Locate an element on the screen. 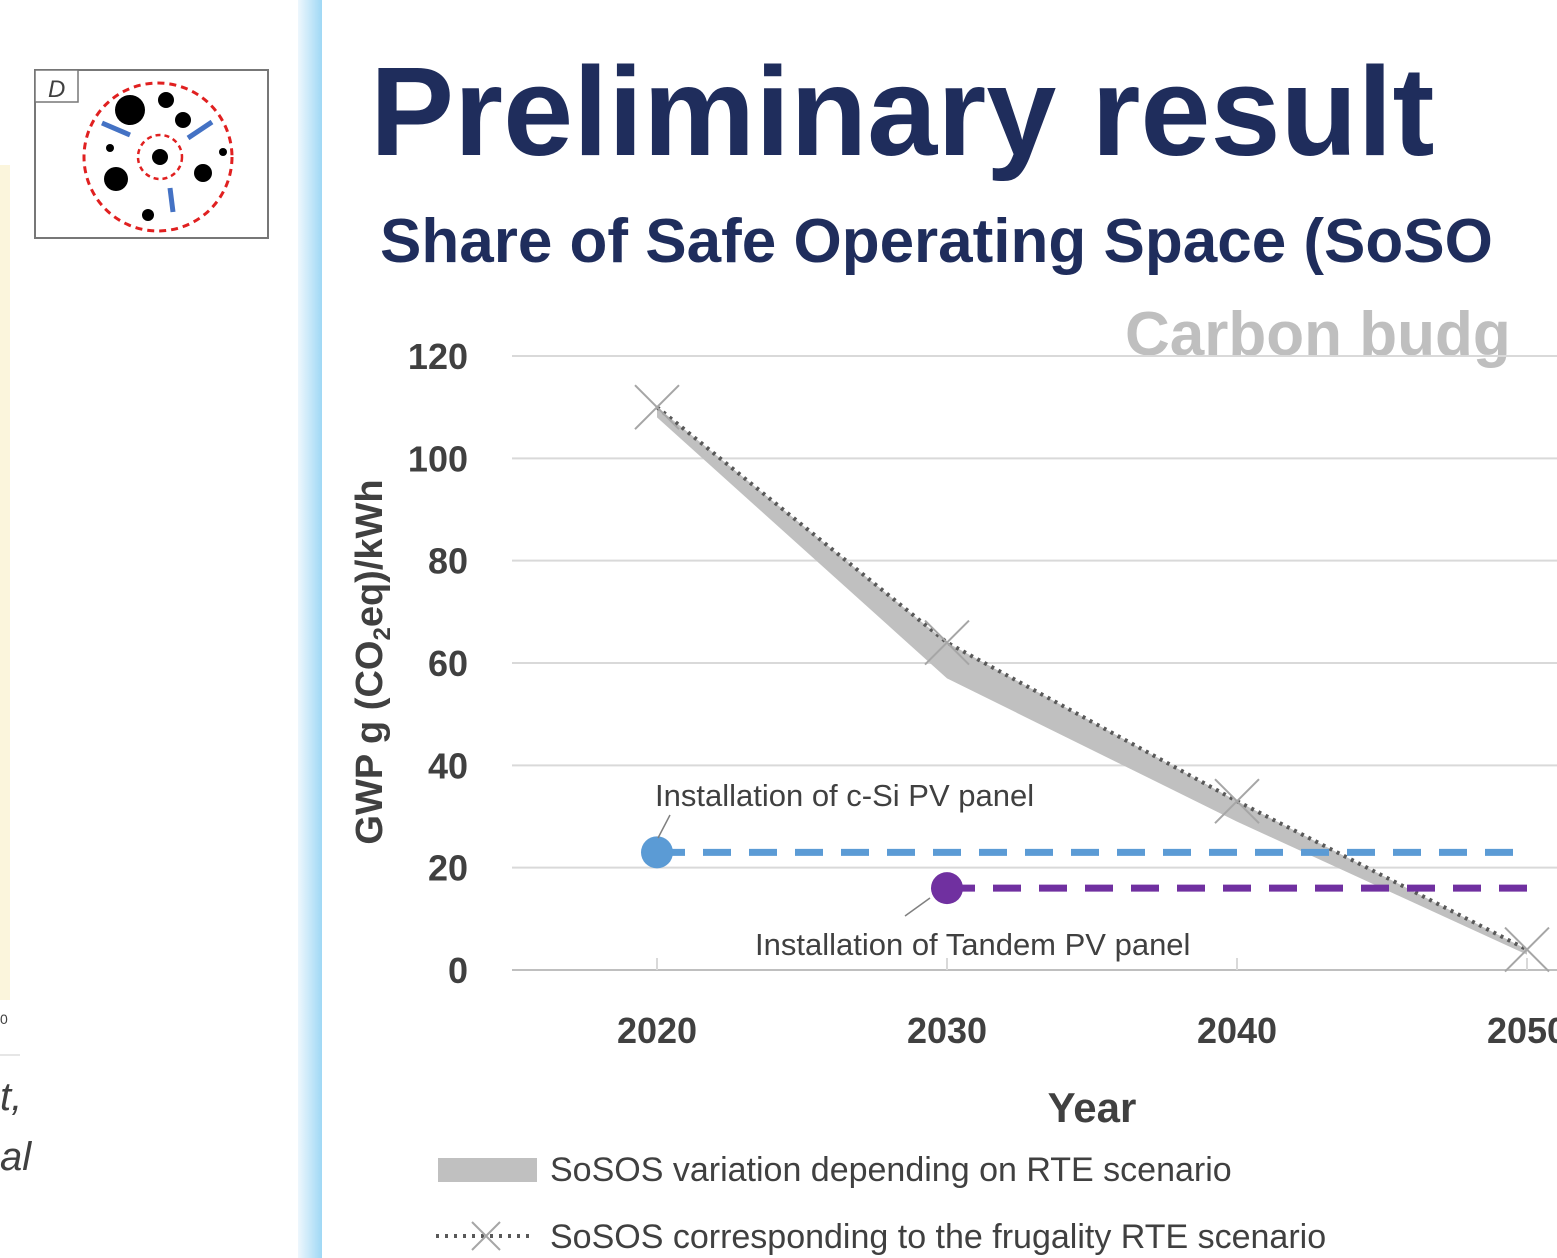 The width and height of the screenshot is (1557, 1258). y-tick-label: 120 is located at coordinates (438, 356).